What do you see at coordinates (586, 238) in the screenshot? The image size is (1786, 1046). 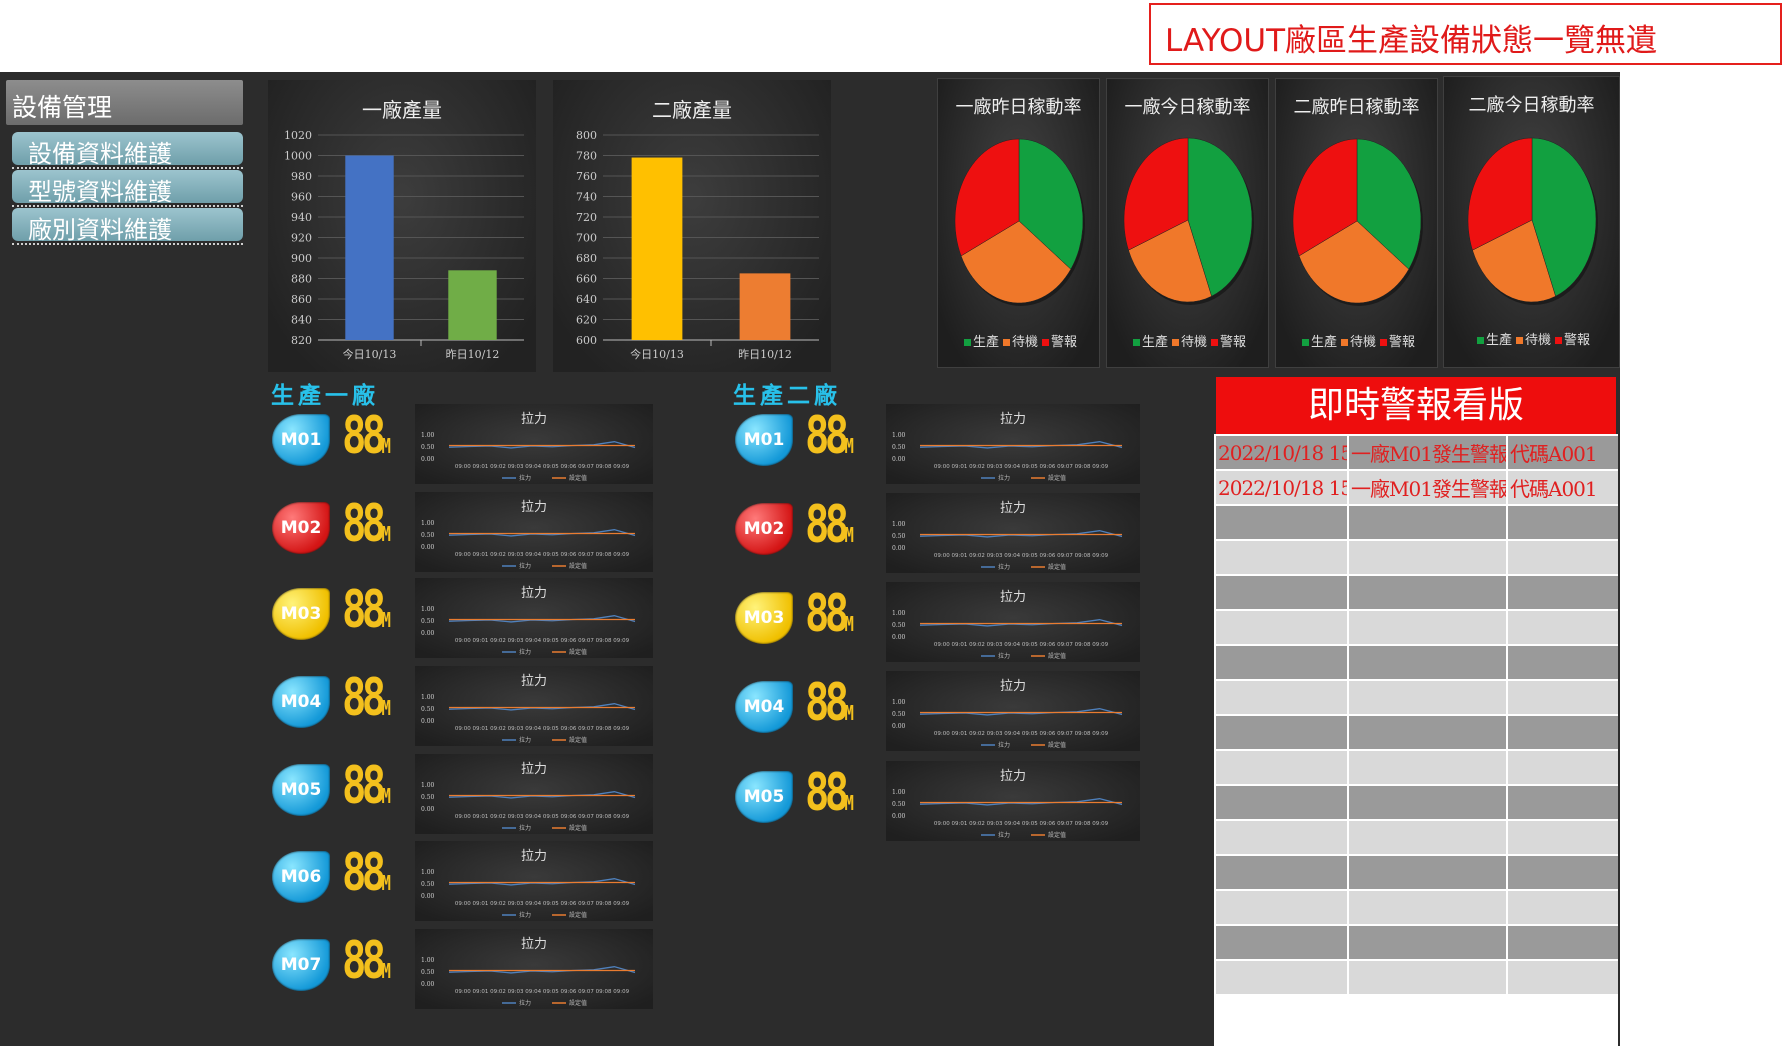 I see `y-tick-label: 700` at bounding box center [586, 238].